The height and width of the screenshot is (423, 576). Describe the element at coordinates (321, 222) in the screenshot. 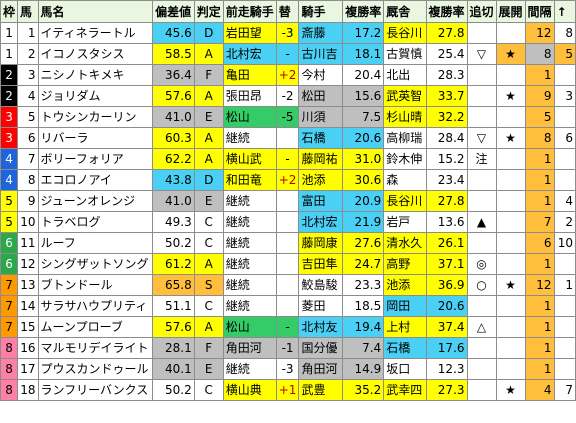

I see `jockey-cell: 北村宏` at that location.